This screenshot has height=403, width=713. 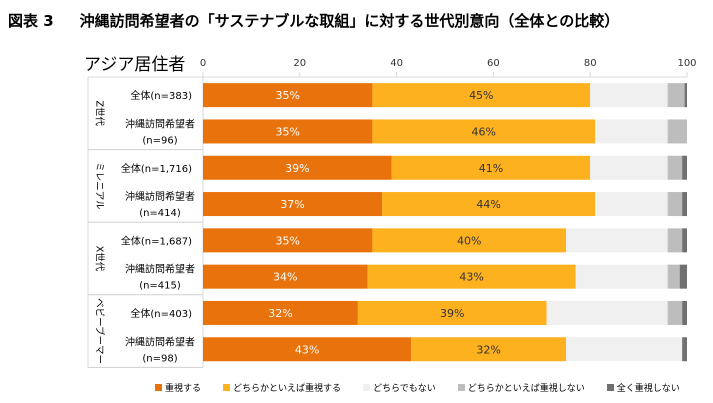 What do you see at coordinates (160, 286) in the screenshot?
I see `row-label-line: (n=415)` at bounding box center [160, 286].